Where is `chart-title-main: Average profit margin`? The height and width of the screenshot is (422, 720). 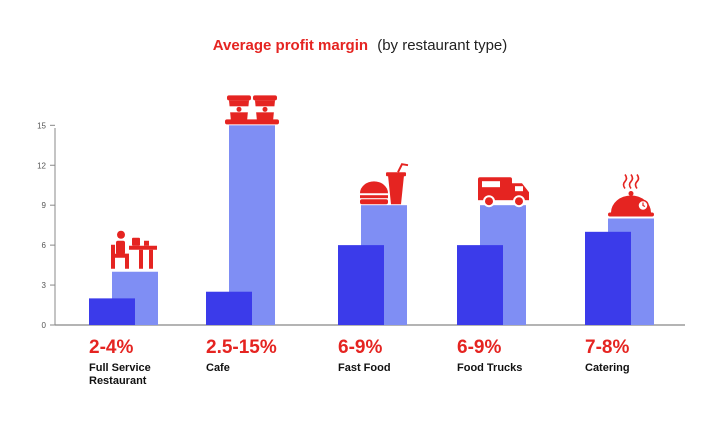 chart-title-main: Average profit margin is located at coordinates (290, 45).